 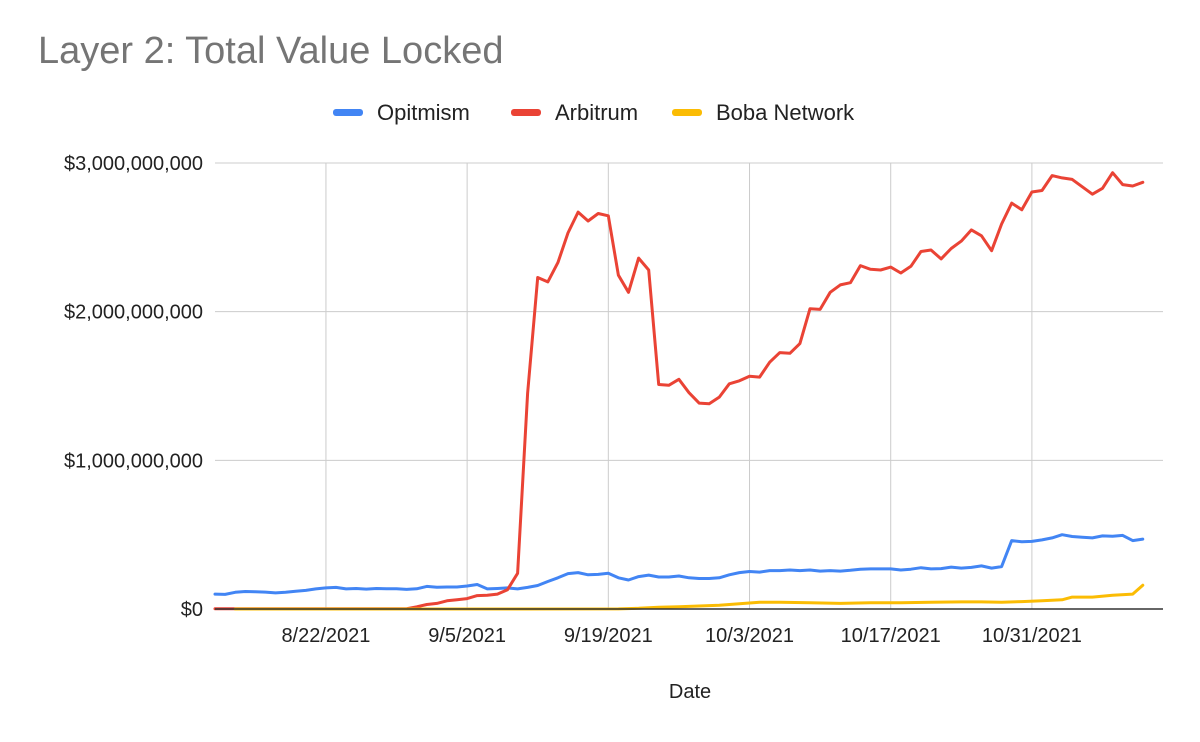 I want to click on legend-label: Opitmism, so click(x=423, y=112).